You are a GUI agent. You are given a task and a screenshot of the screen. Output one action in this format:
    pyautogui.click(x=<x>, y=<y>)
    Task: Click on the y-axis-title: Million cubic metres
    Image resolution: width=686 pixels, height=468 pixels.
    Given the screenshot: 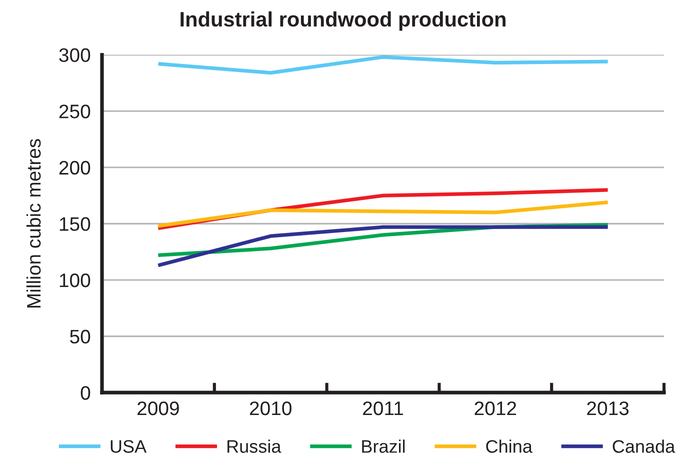 What is the action you would take?
    pyautogui.click(x=33, y=223)
    